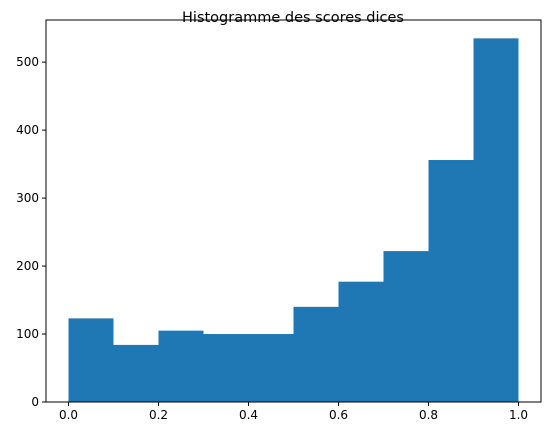 The width and height of the screenshot is (552, 435). I want to click on y-tick-label: 100, so click(27, 334).